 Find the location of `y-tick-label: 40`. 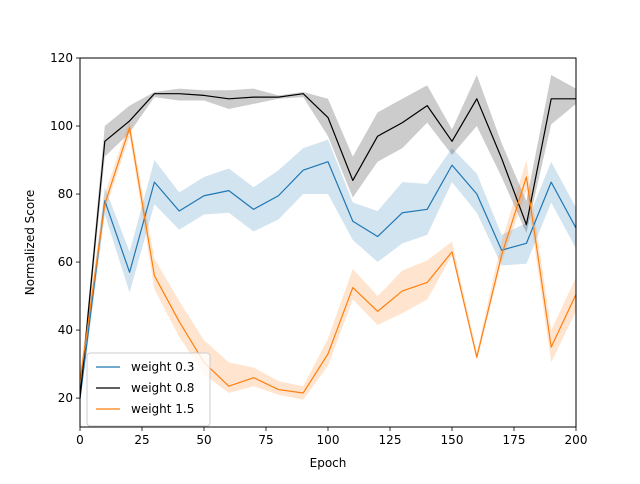

y-tick-label: 40 is located at coordinates (65, 330).